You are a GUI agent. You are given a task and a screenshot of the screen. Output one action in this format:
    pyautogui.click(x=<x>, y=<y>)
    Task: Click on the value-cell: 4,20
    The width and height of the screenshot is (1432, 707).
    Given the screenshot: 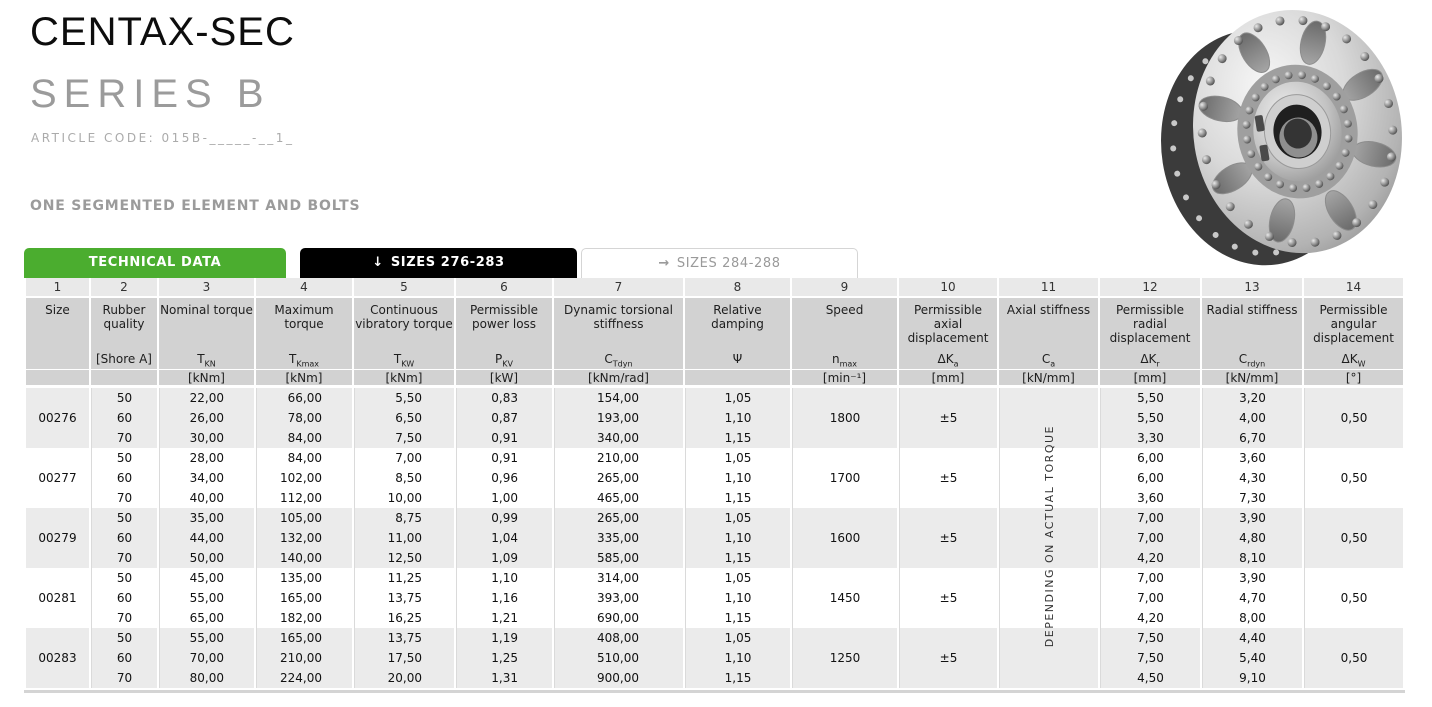 What is the action you would take?
    pyautogui.click(x=1150, y=618)
    